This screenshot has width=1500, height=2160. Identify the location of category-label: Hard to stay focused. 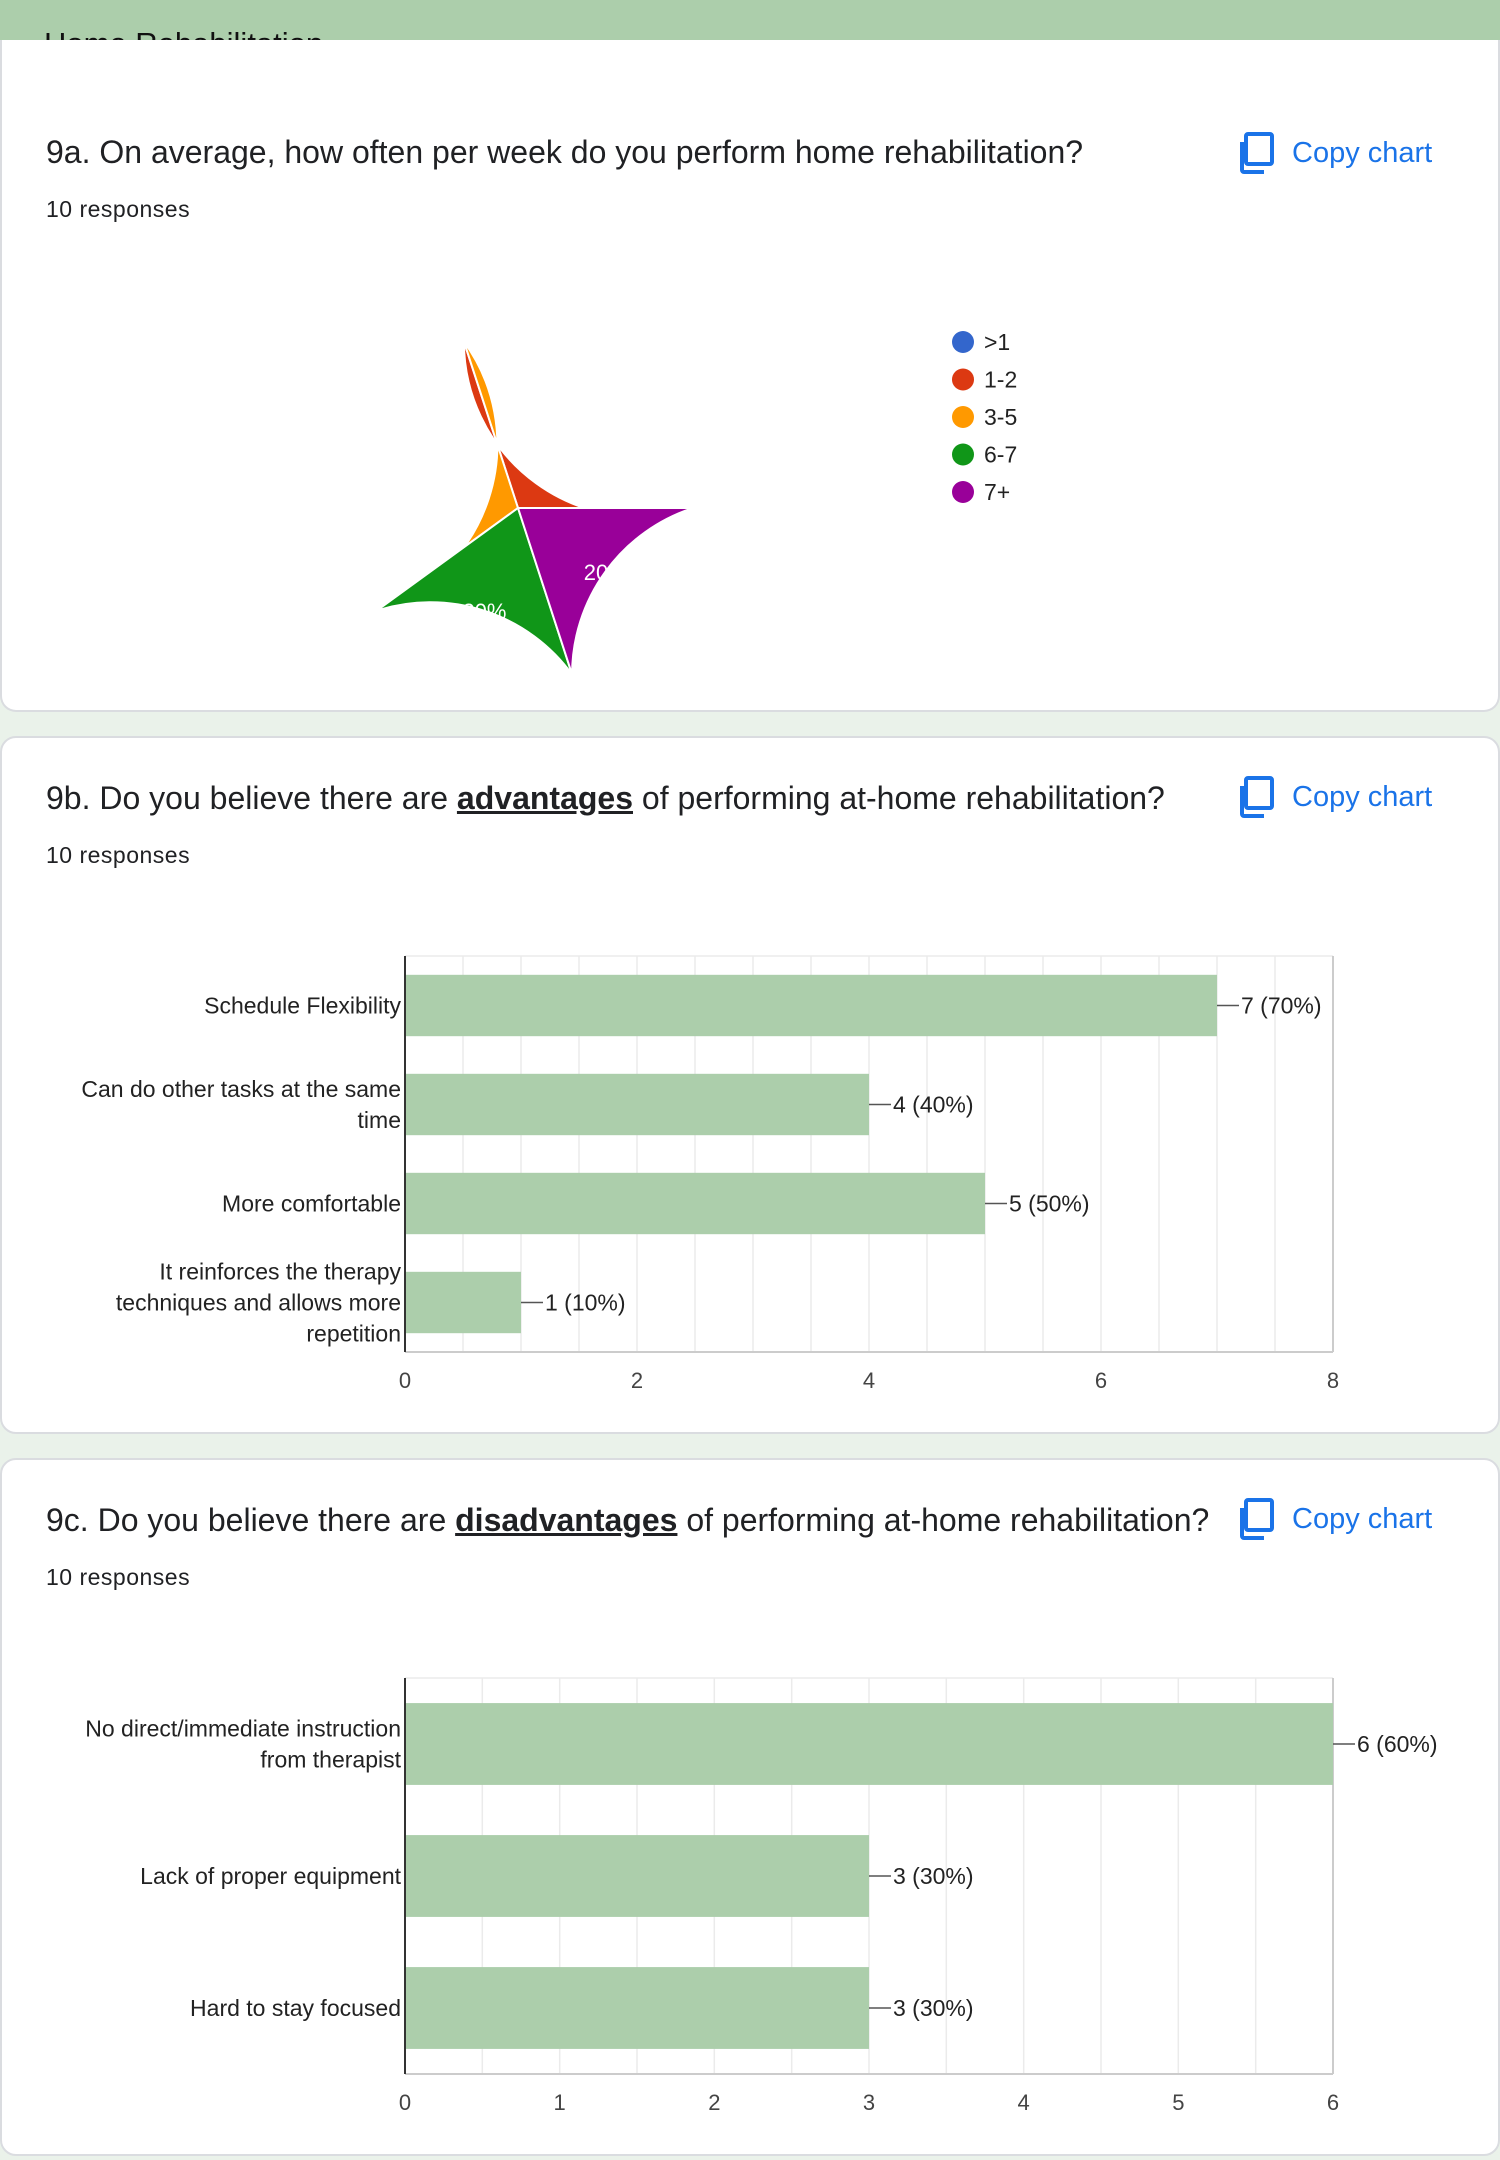
(295, 2008).